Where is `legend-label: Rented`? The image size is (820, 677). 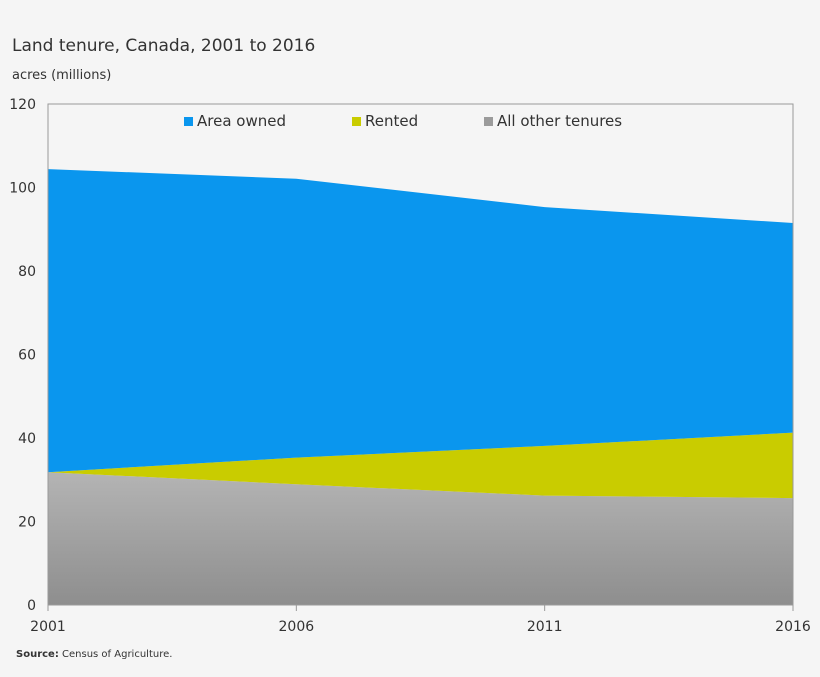 legend-label: Rented is located at coordinates (391, 121).